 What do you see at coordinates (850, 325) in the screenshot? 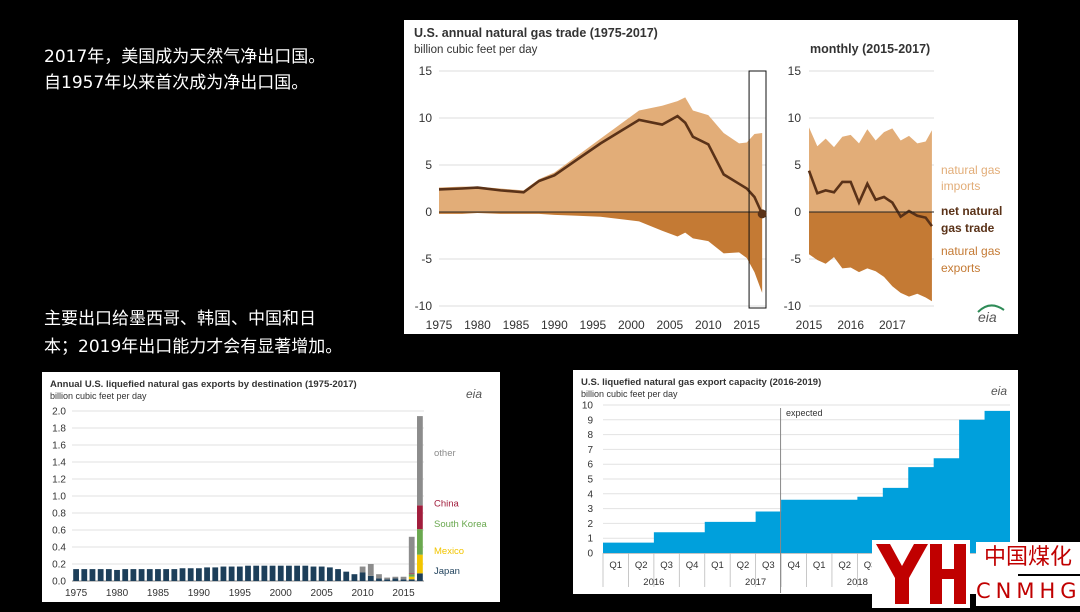
I see `x-tick-right: 2016` at bounding box center [850, 325].